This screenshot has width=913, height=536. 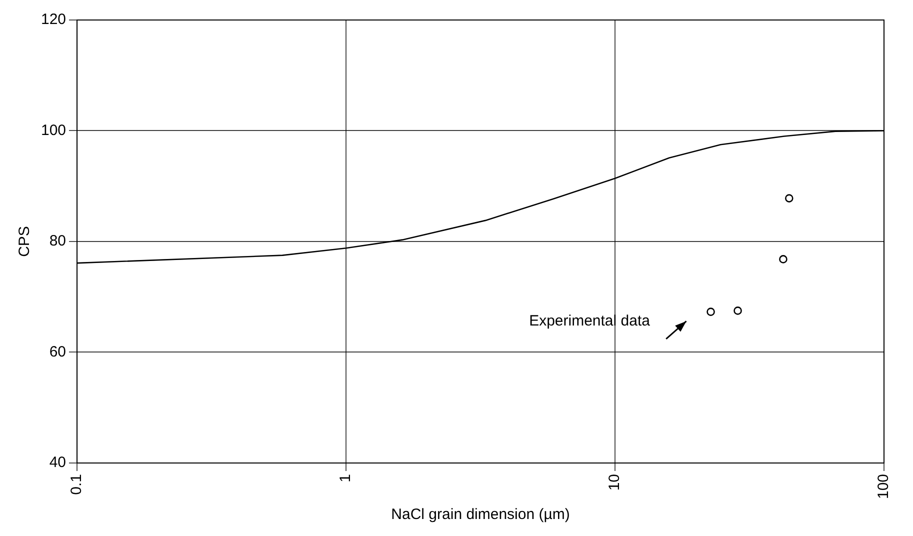 I want to click on y-tick-label: 60, so click(x=57, y=351).